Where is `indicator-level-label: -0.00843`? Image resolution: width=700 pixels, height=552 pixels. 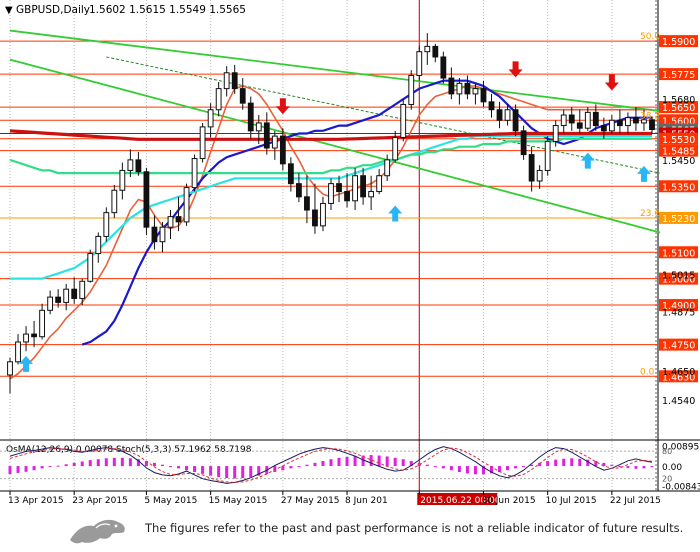 indicator-level-label: -0.00843 is located at coordinates (681, 487).